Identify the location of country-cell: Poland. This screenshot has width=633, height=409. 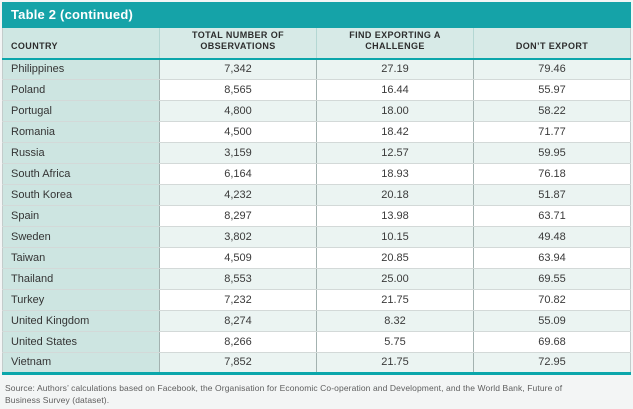
(81, 90).